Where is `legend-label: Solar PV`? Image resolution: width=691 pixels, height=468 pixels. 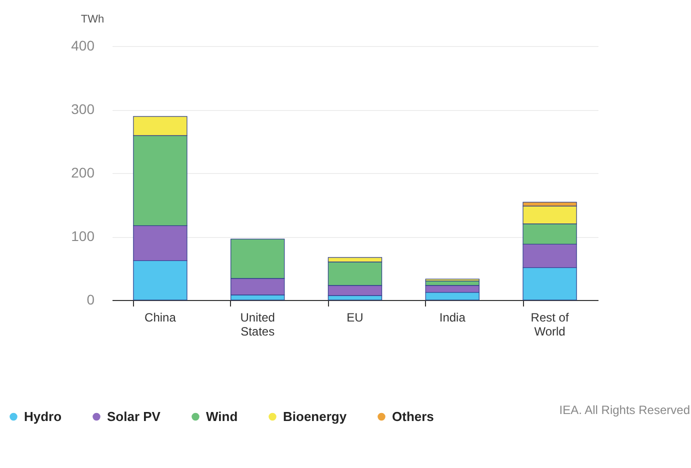
legend-label: Solar PV is located at coordinates (134, 416).